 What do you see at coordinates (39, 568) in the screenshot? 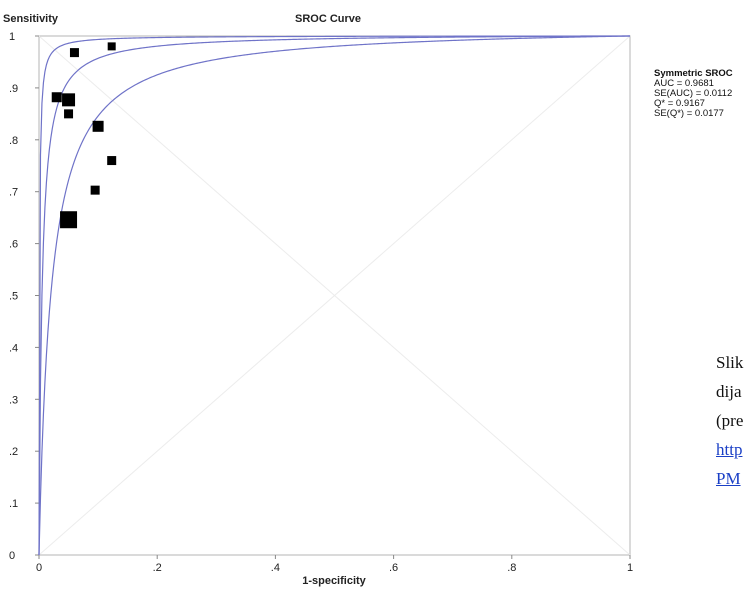
I see `x-tick-label: 0` at bounding box center [39, 568].